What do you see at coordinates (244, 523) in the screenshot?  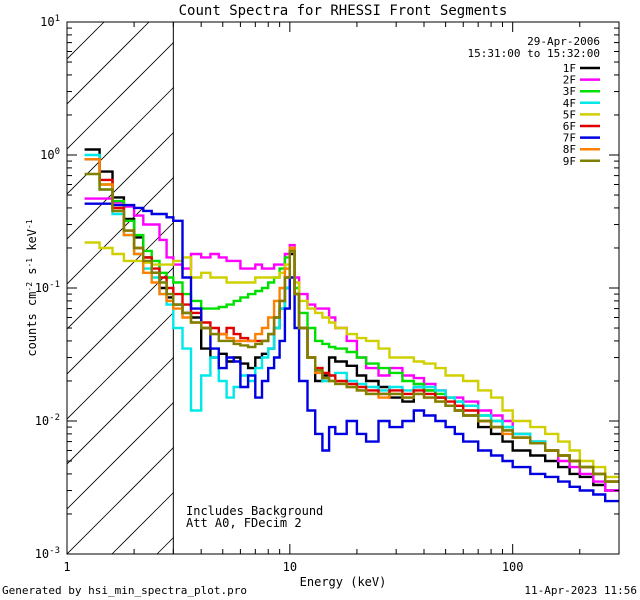 I see `note-attenuator: Att A0, FDecim 2` at bounding box center [244, 523].